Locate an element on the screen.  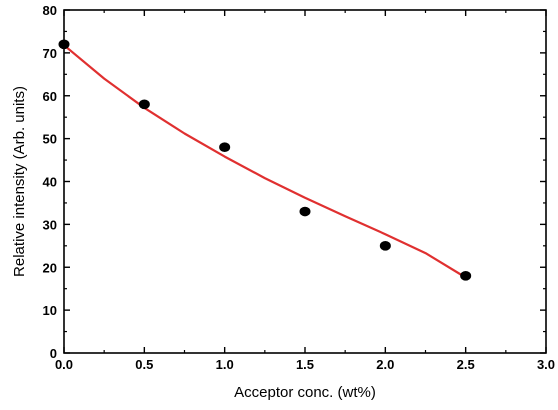
x-tick-label: 0.0 is located at coordinates (64, 364).